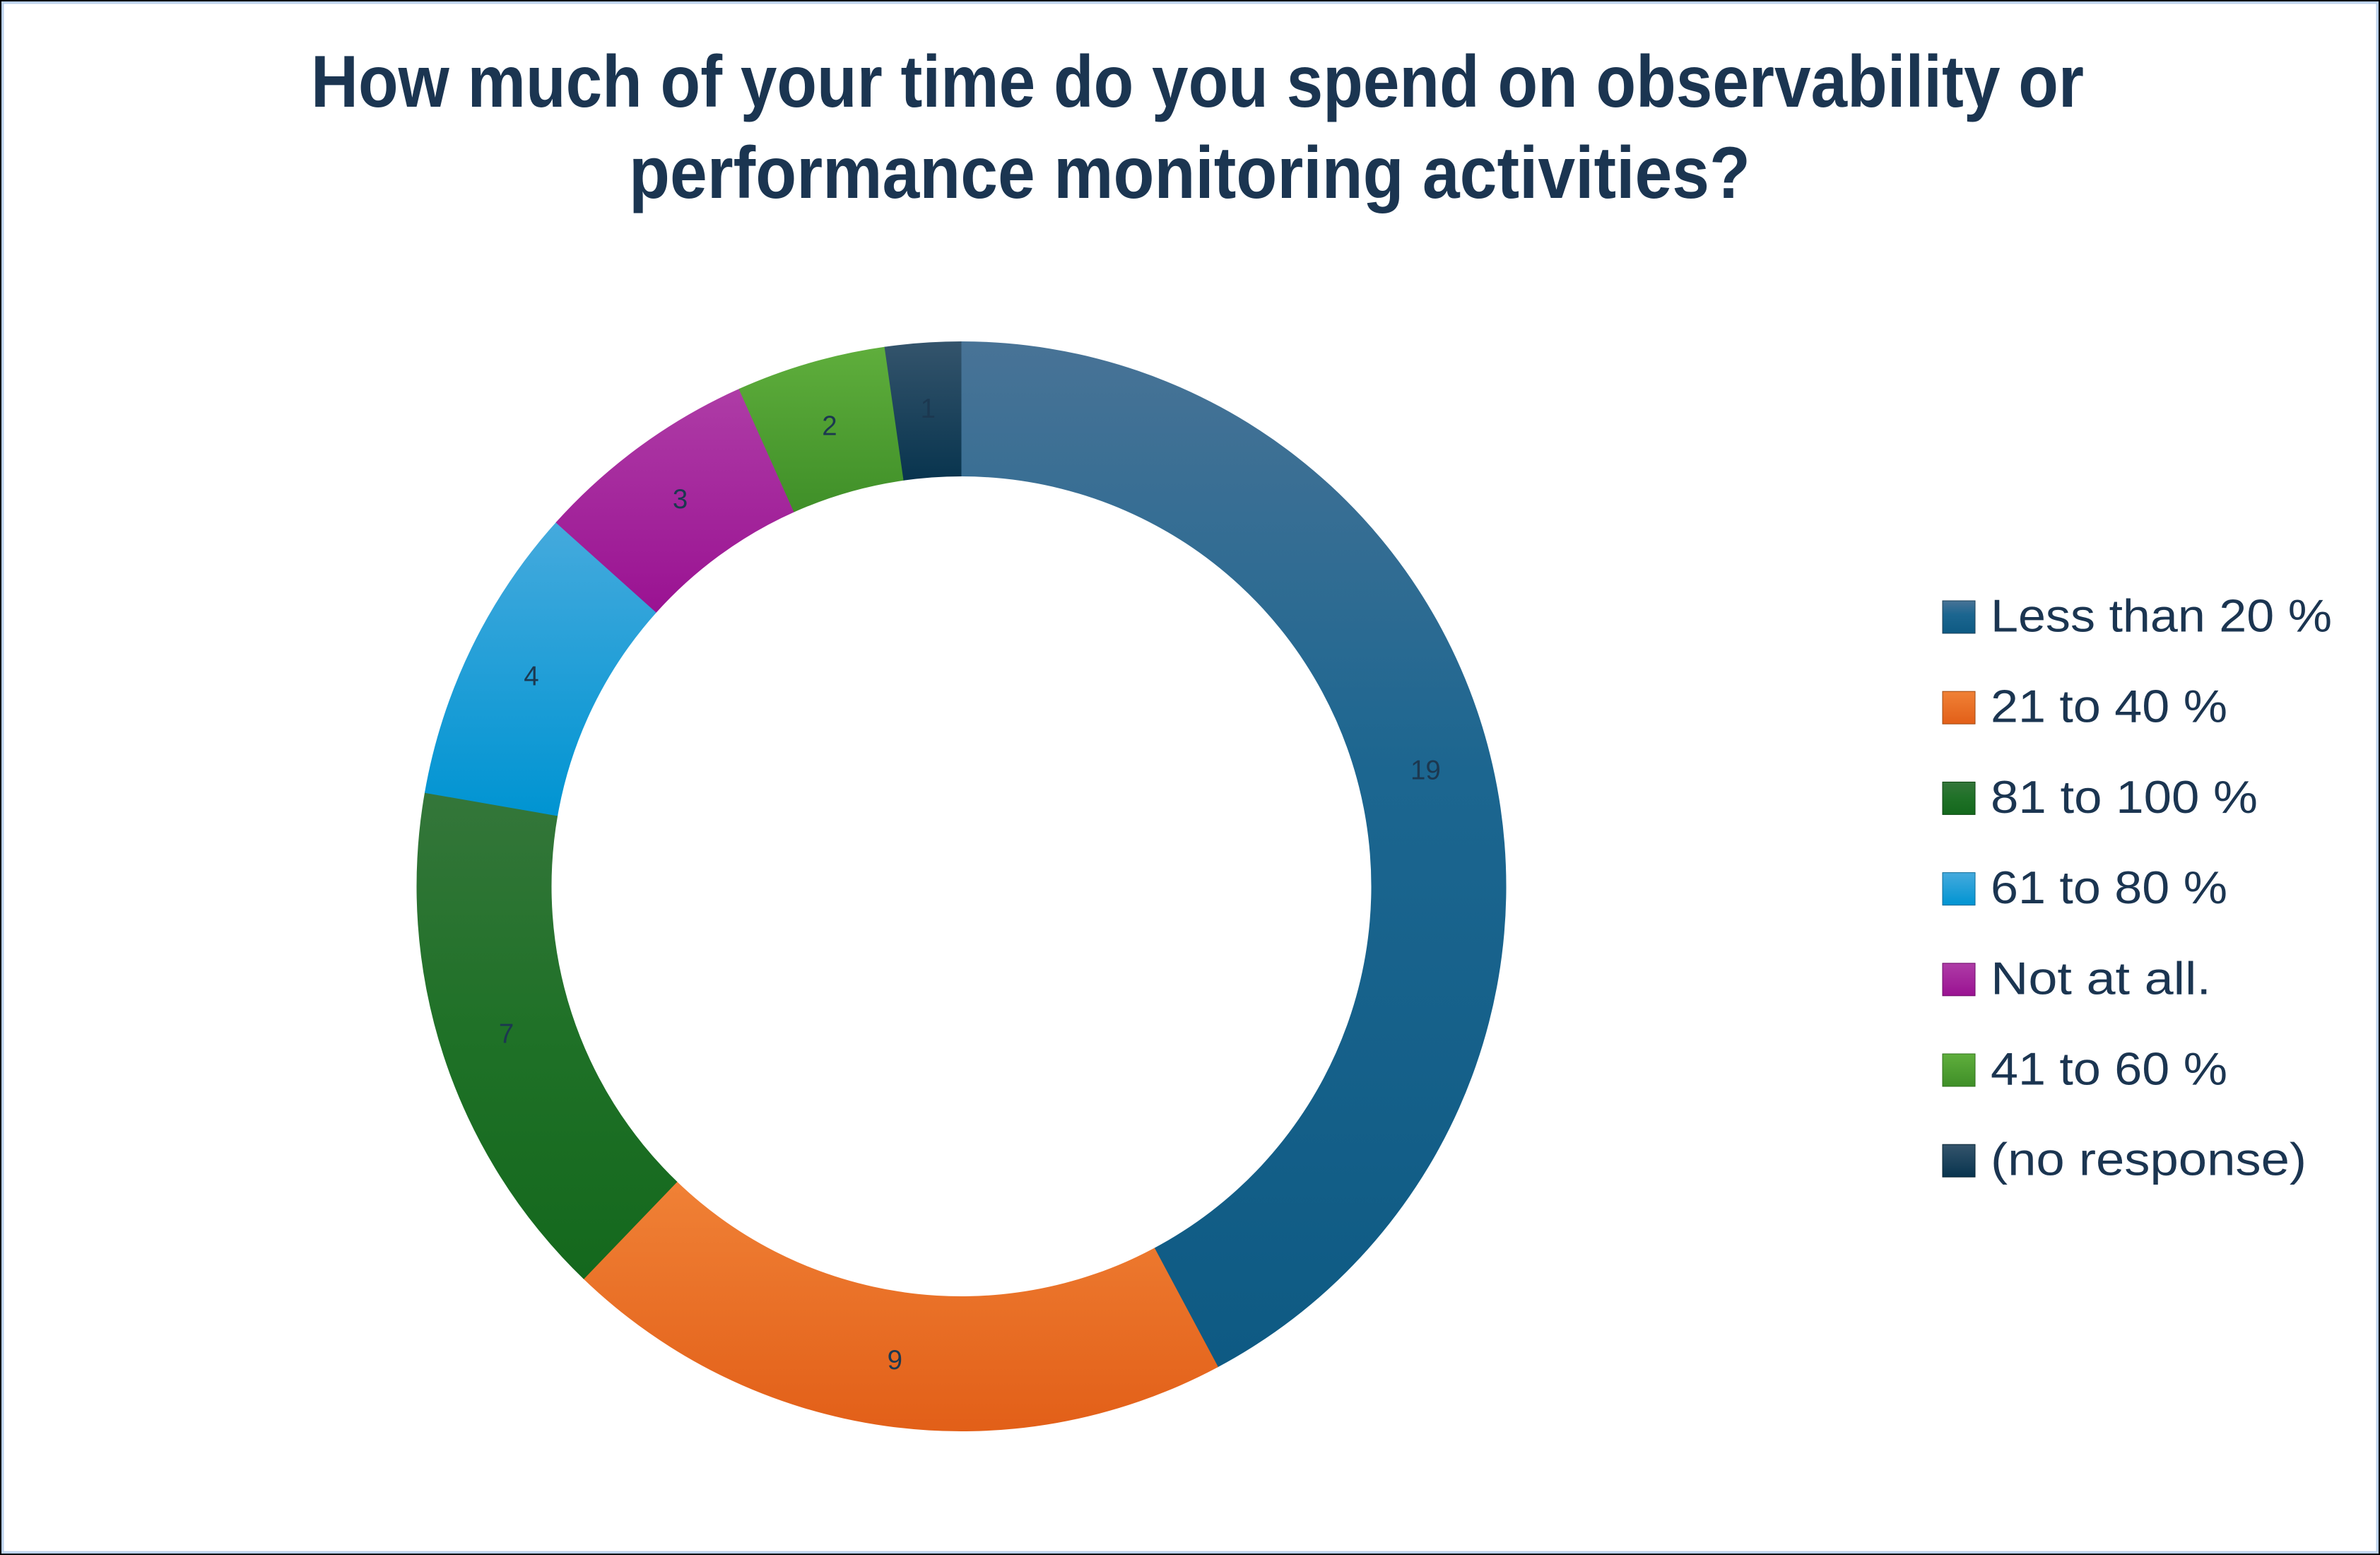 The height and width of the screenshot is (1555, 2380). What do you see at coordinates (928, 409) in the screenshot?
I see `svg-text: 1` at bounding box center [928, 409].